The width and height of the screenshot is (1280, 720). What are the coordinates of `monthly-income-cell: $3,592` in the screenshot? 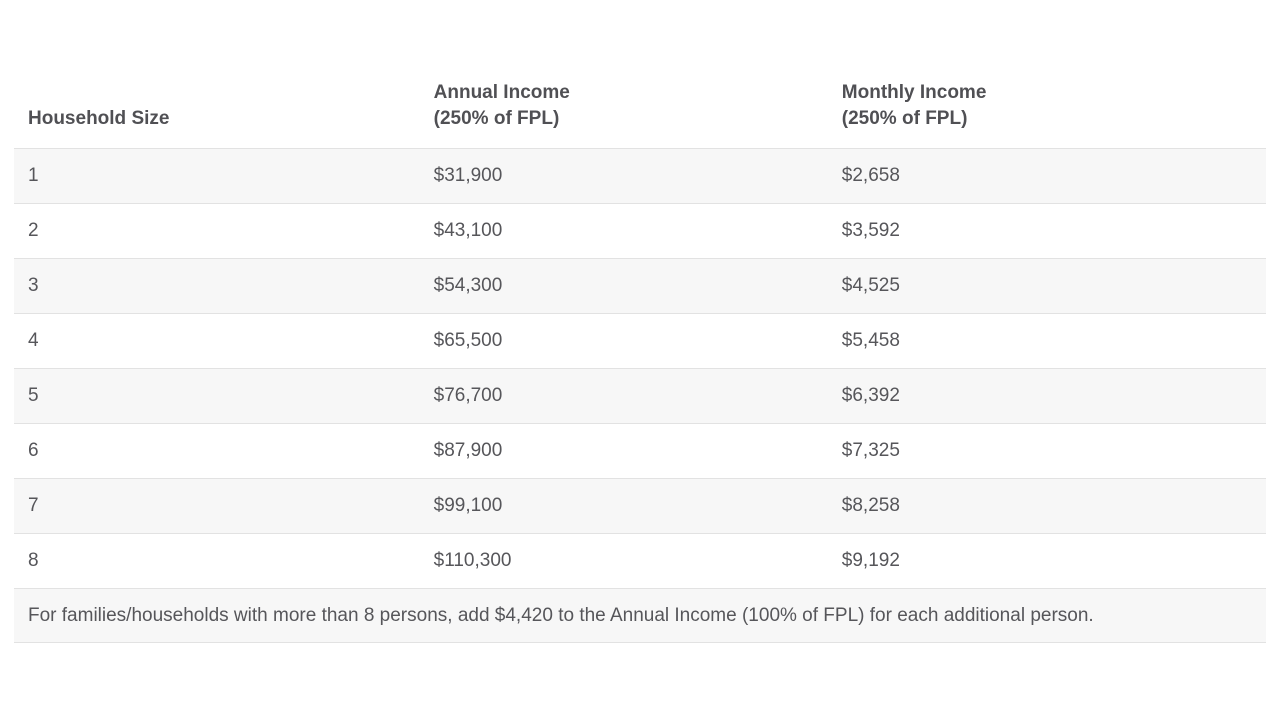 It's located at (1046, 231).